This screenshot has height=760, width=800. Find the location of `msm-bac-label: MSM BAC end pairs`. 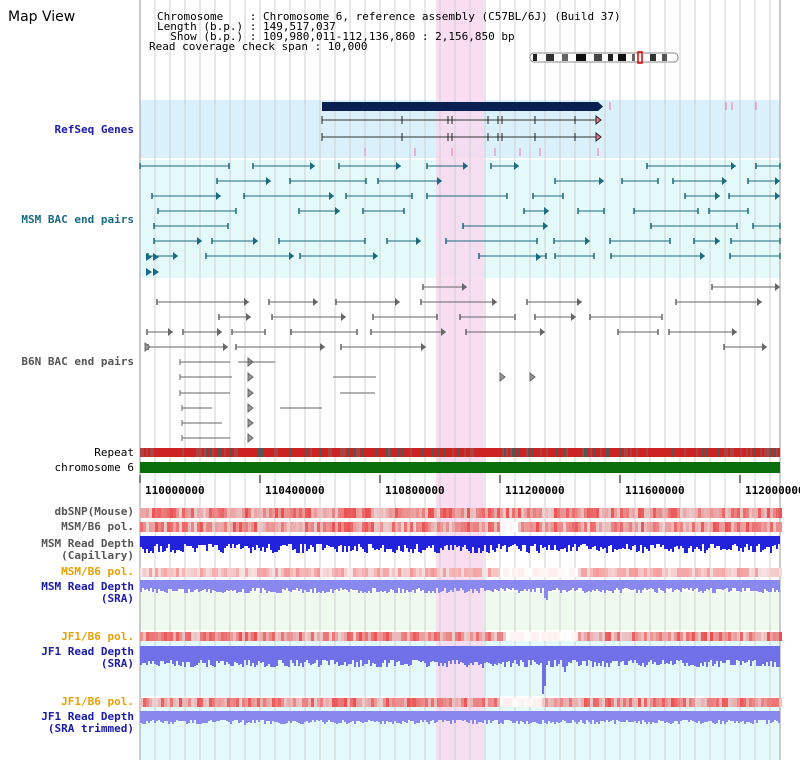

msm-bac-label: MSM BAC end pairs is located at coordinates (77, 219).